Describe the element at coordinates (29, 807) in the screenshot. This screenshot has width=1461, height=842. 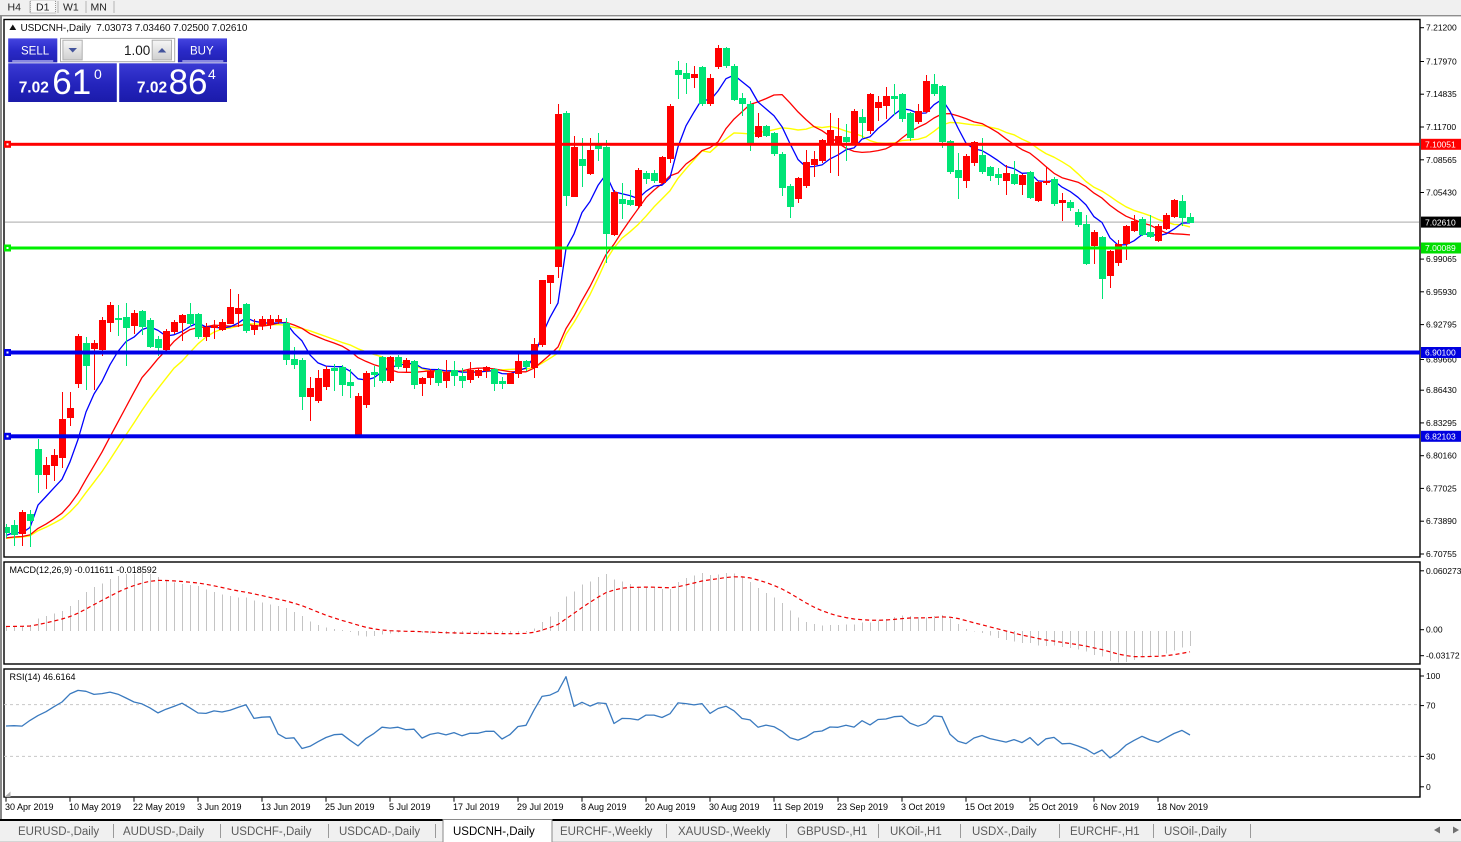
I see `svg-text: 30 Apr 2019` at that location.